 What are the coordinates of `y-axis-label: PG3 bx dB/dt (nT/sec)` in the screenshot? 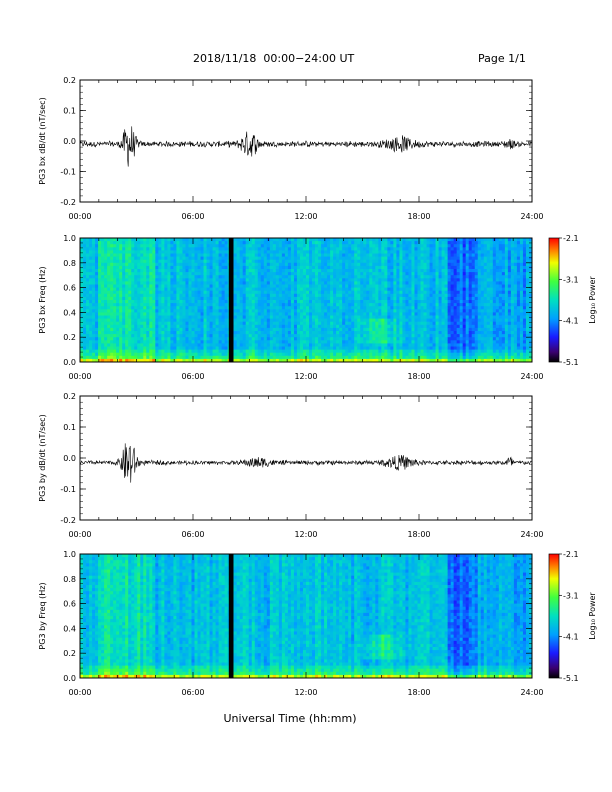 It's located at (42, 140).